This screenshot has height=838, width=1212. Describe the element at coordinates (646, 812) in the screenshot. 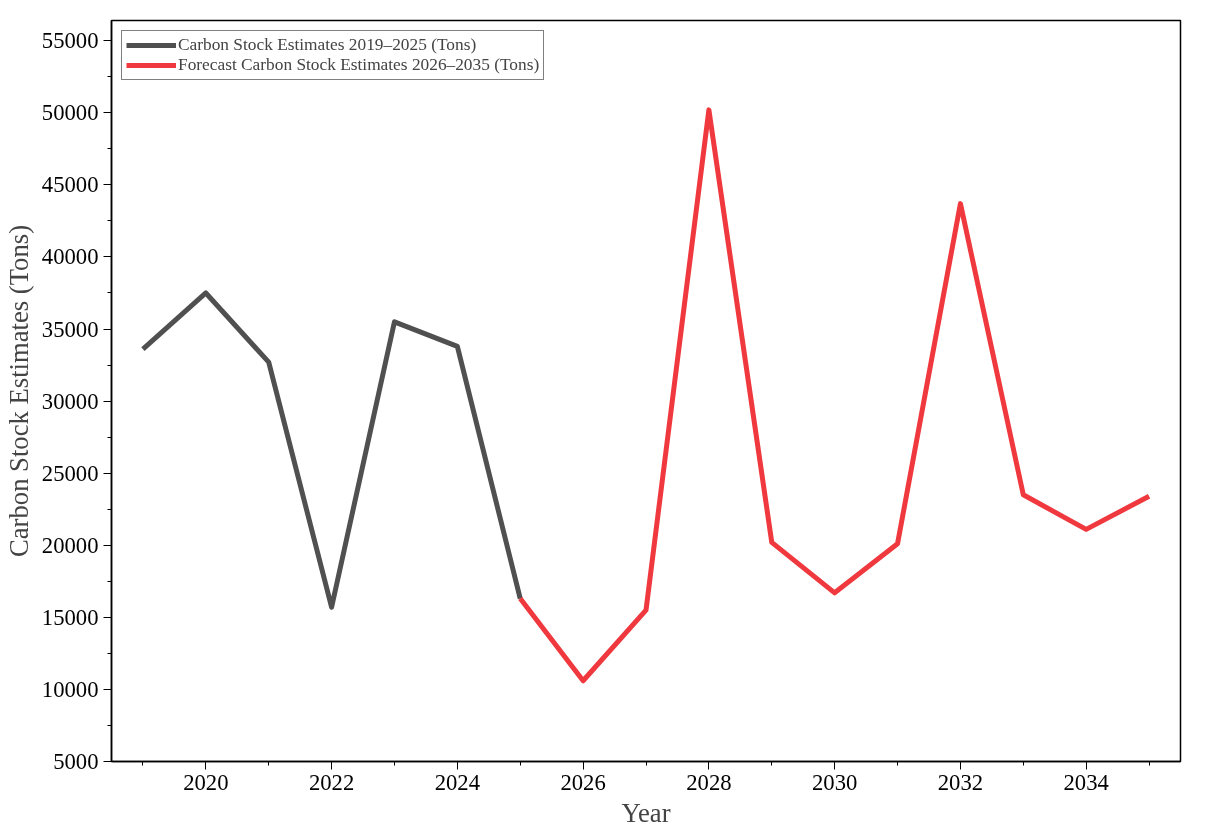

I see `x-axis-title: Year` at that location.